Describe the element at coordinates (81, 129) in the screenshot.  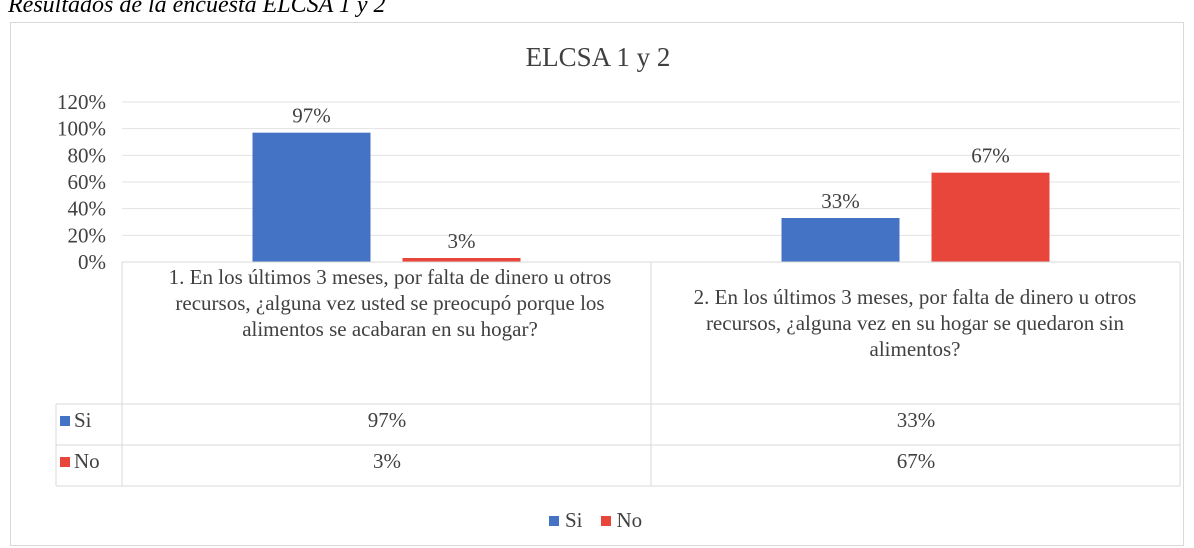
I see `y-tick-label: 100%` at that location.